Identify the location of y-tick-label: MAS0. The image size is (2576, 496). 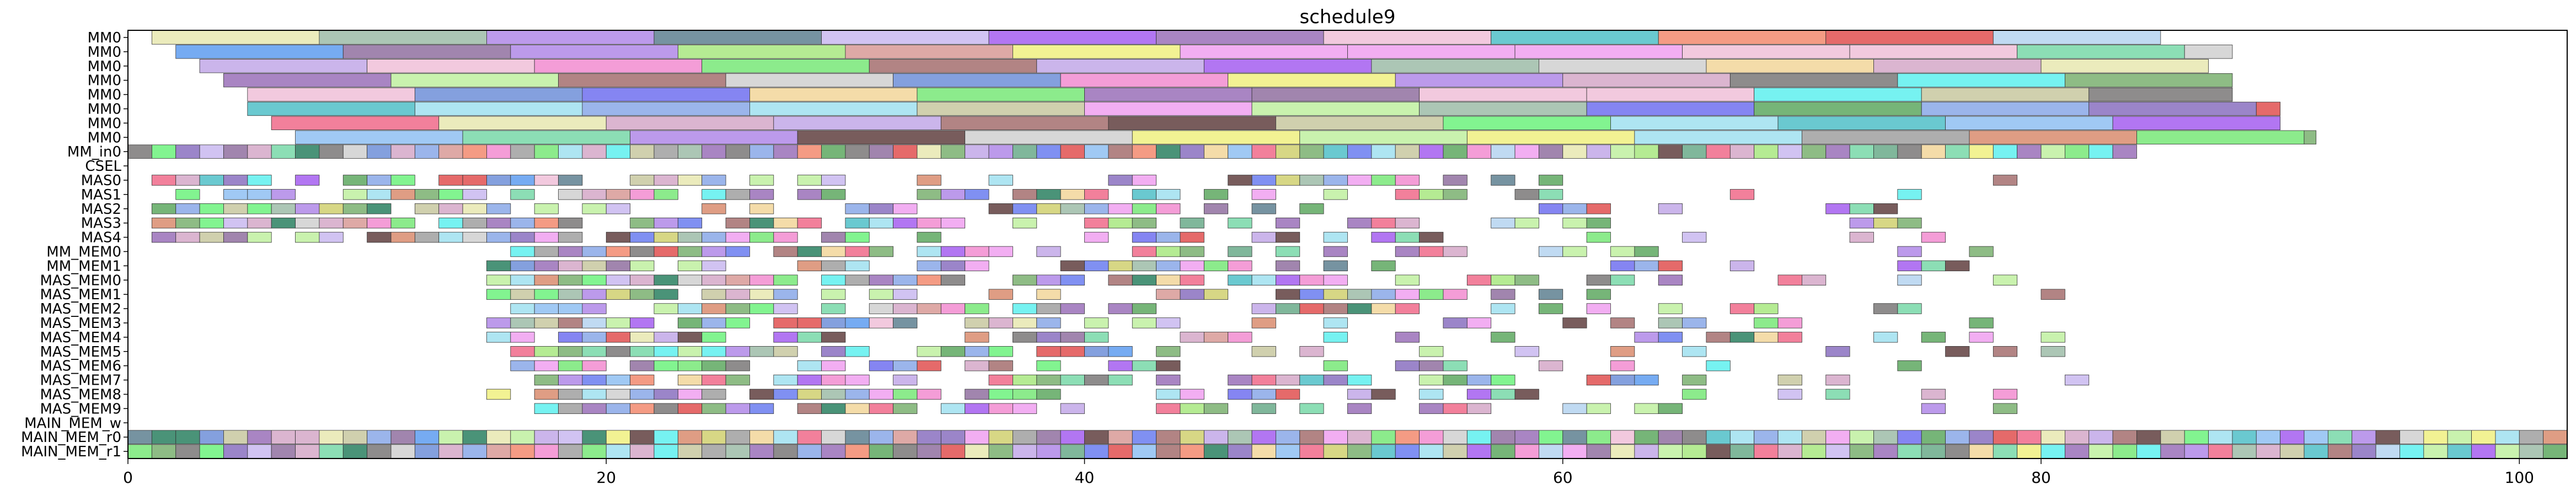
(101, 180).